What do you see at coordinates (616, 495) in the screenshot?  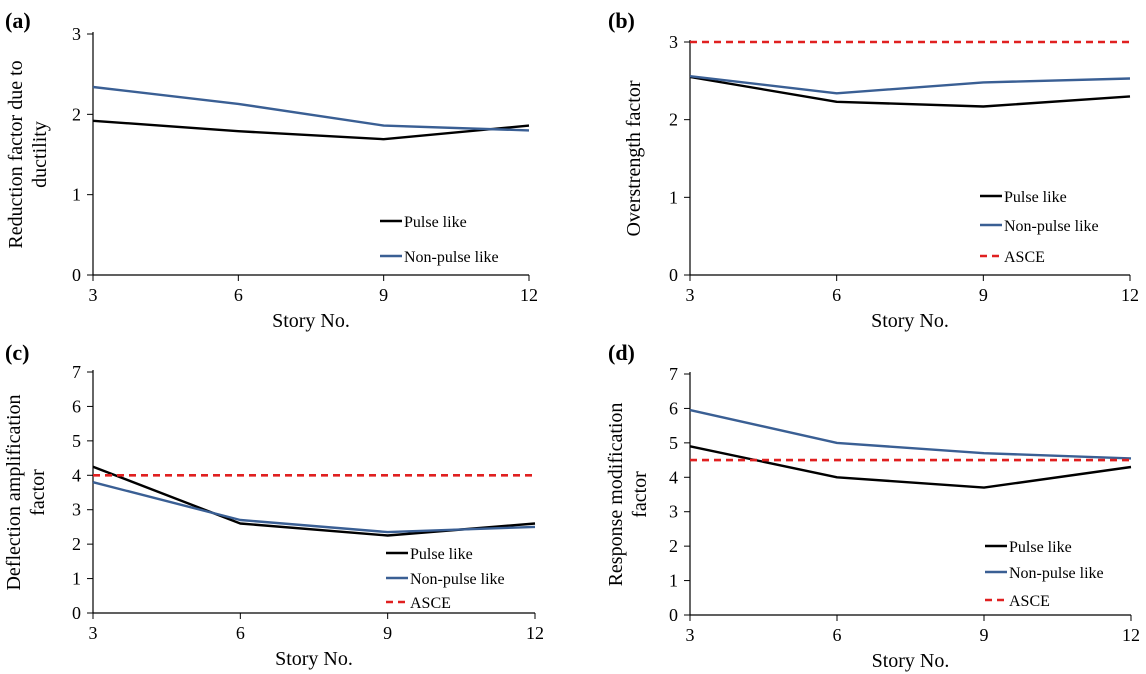 I see `y-axis-title-line: Response modification` at bounding box center [616, 495].